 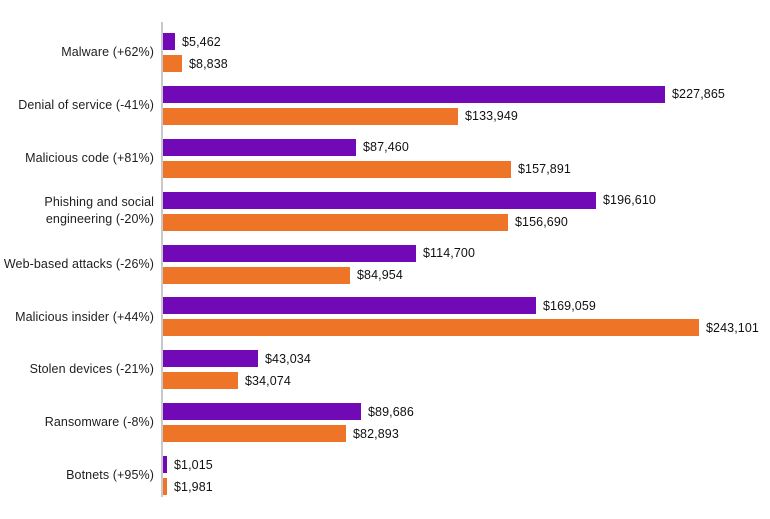 I want to click on category-row: Stolen devices (-21%) $43,034 $34,074, so click(x=385, y=376).